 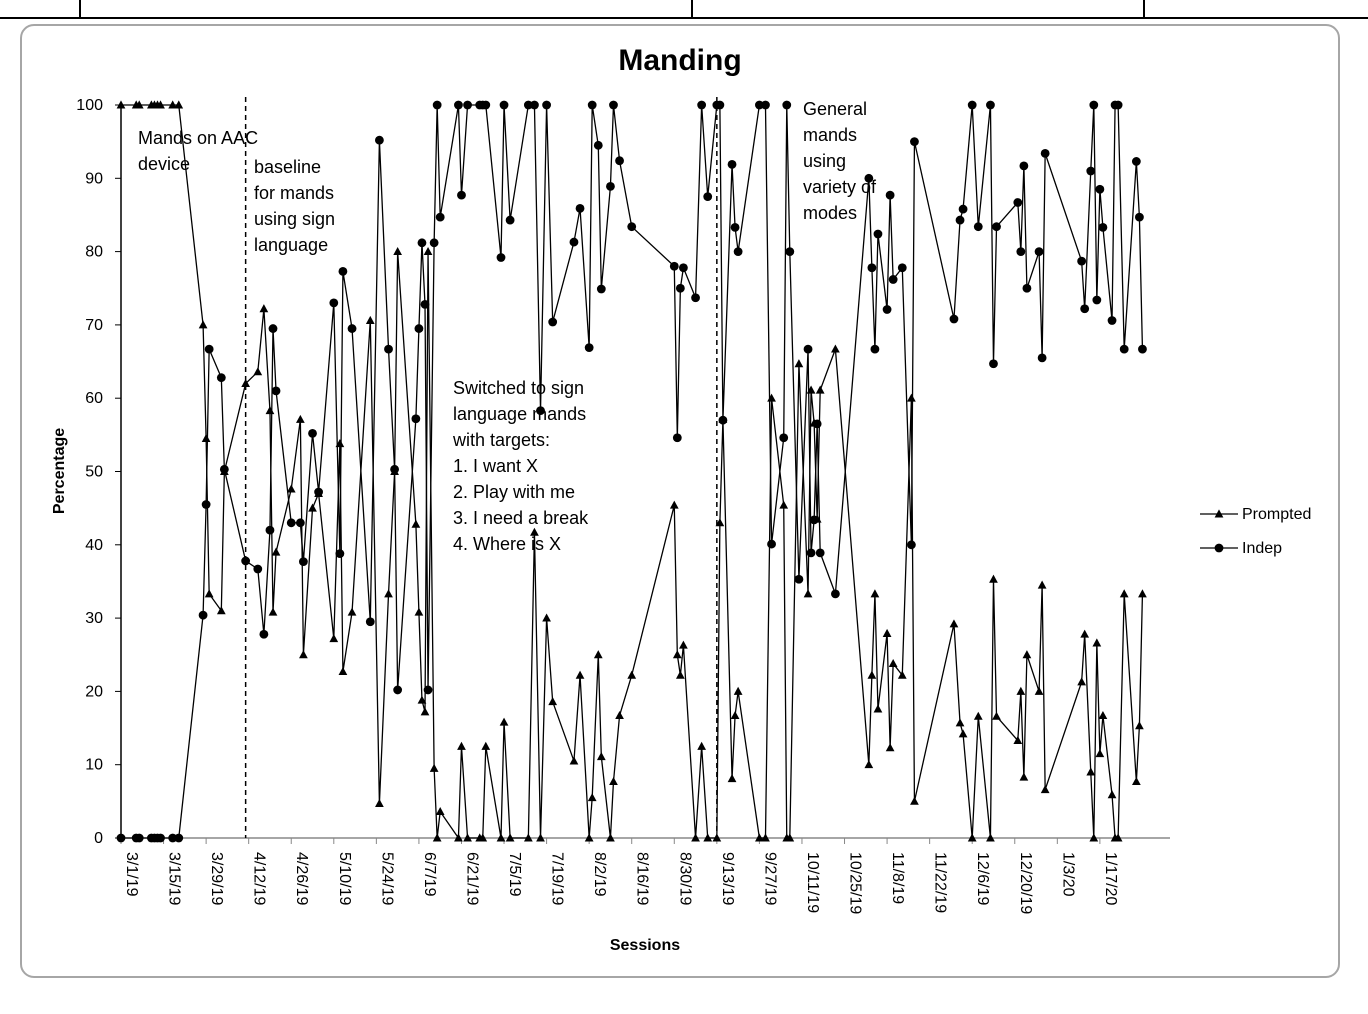 What do you see at coordinates (642, 878) in the screenshot?
I see `x-tick-label: 8/16/19` at bounding box center [642, 878].